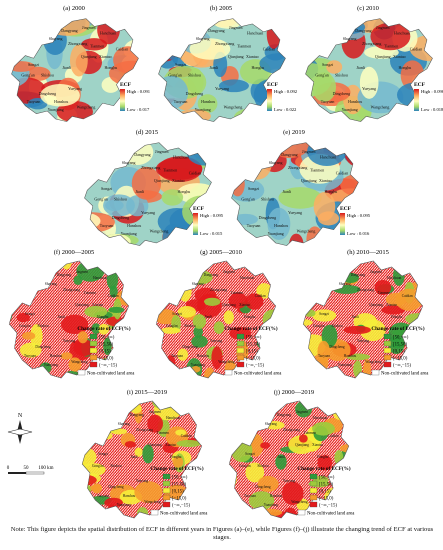 The width and height of the screenshot is (443, 550). I want to click on legend-item: Non-cultivated land area, so click(184, 513).